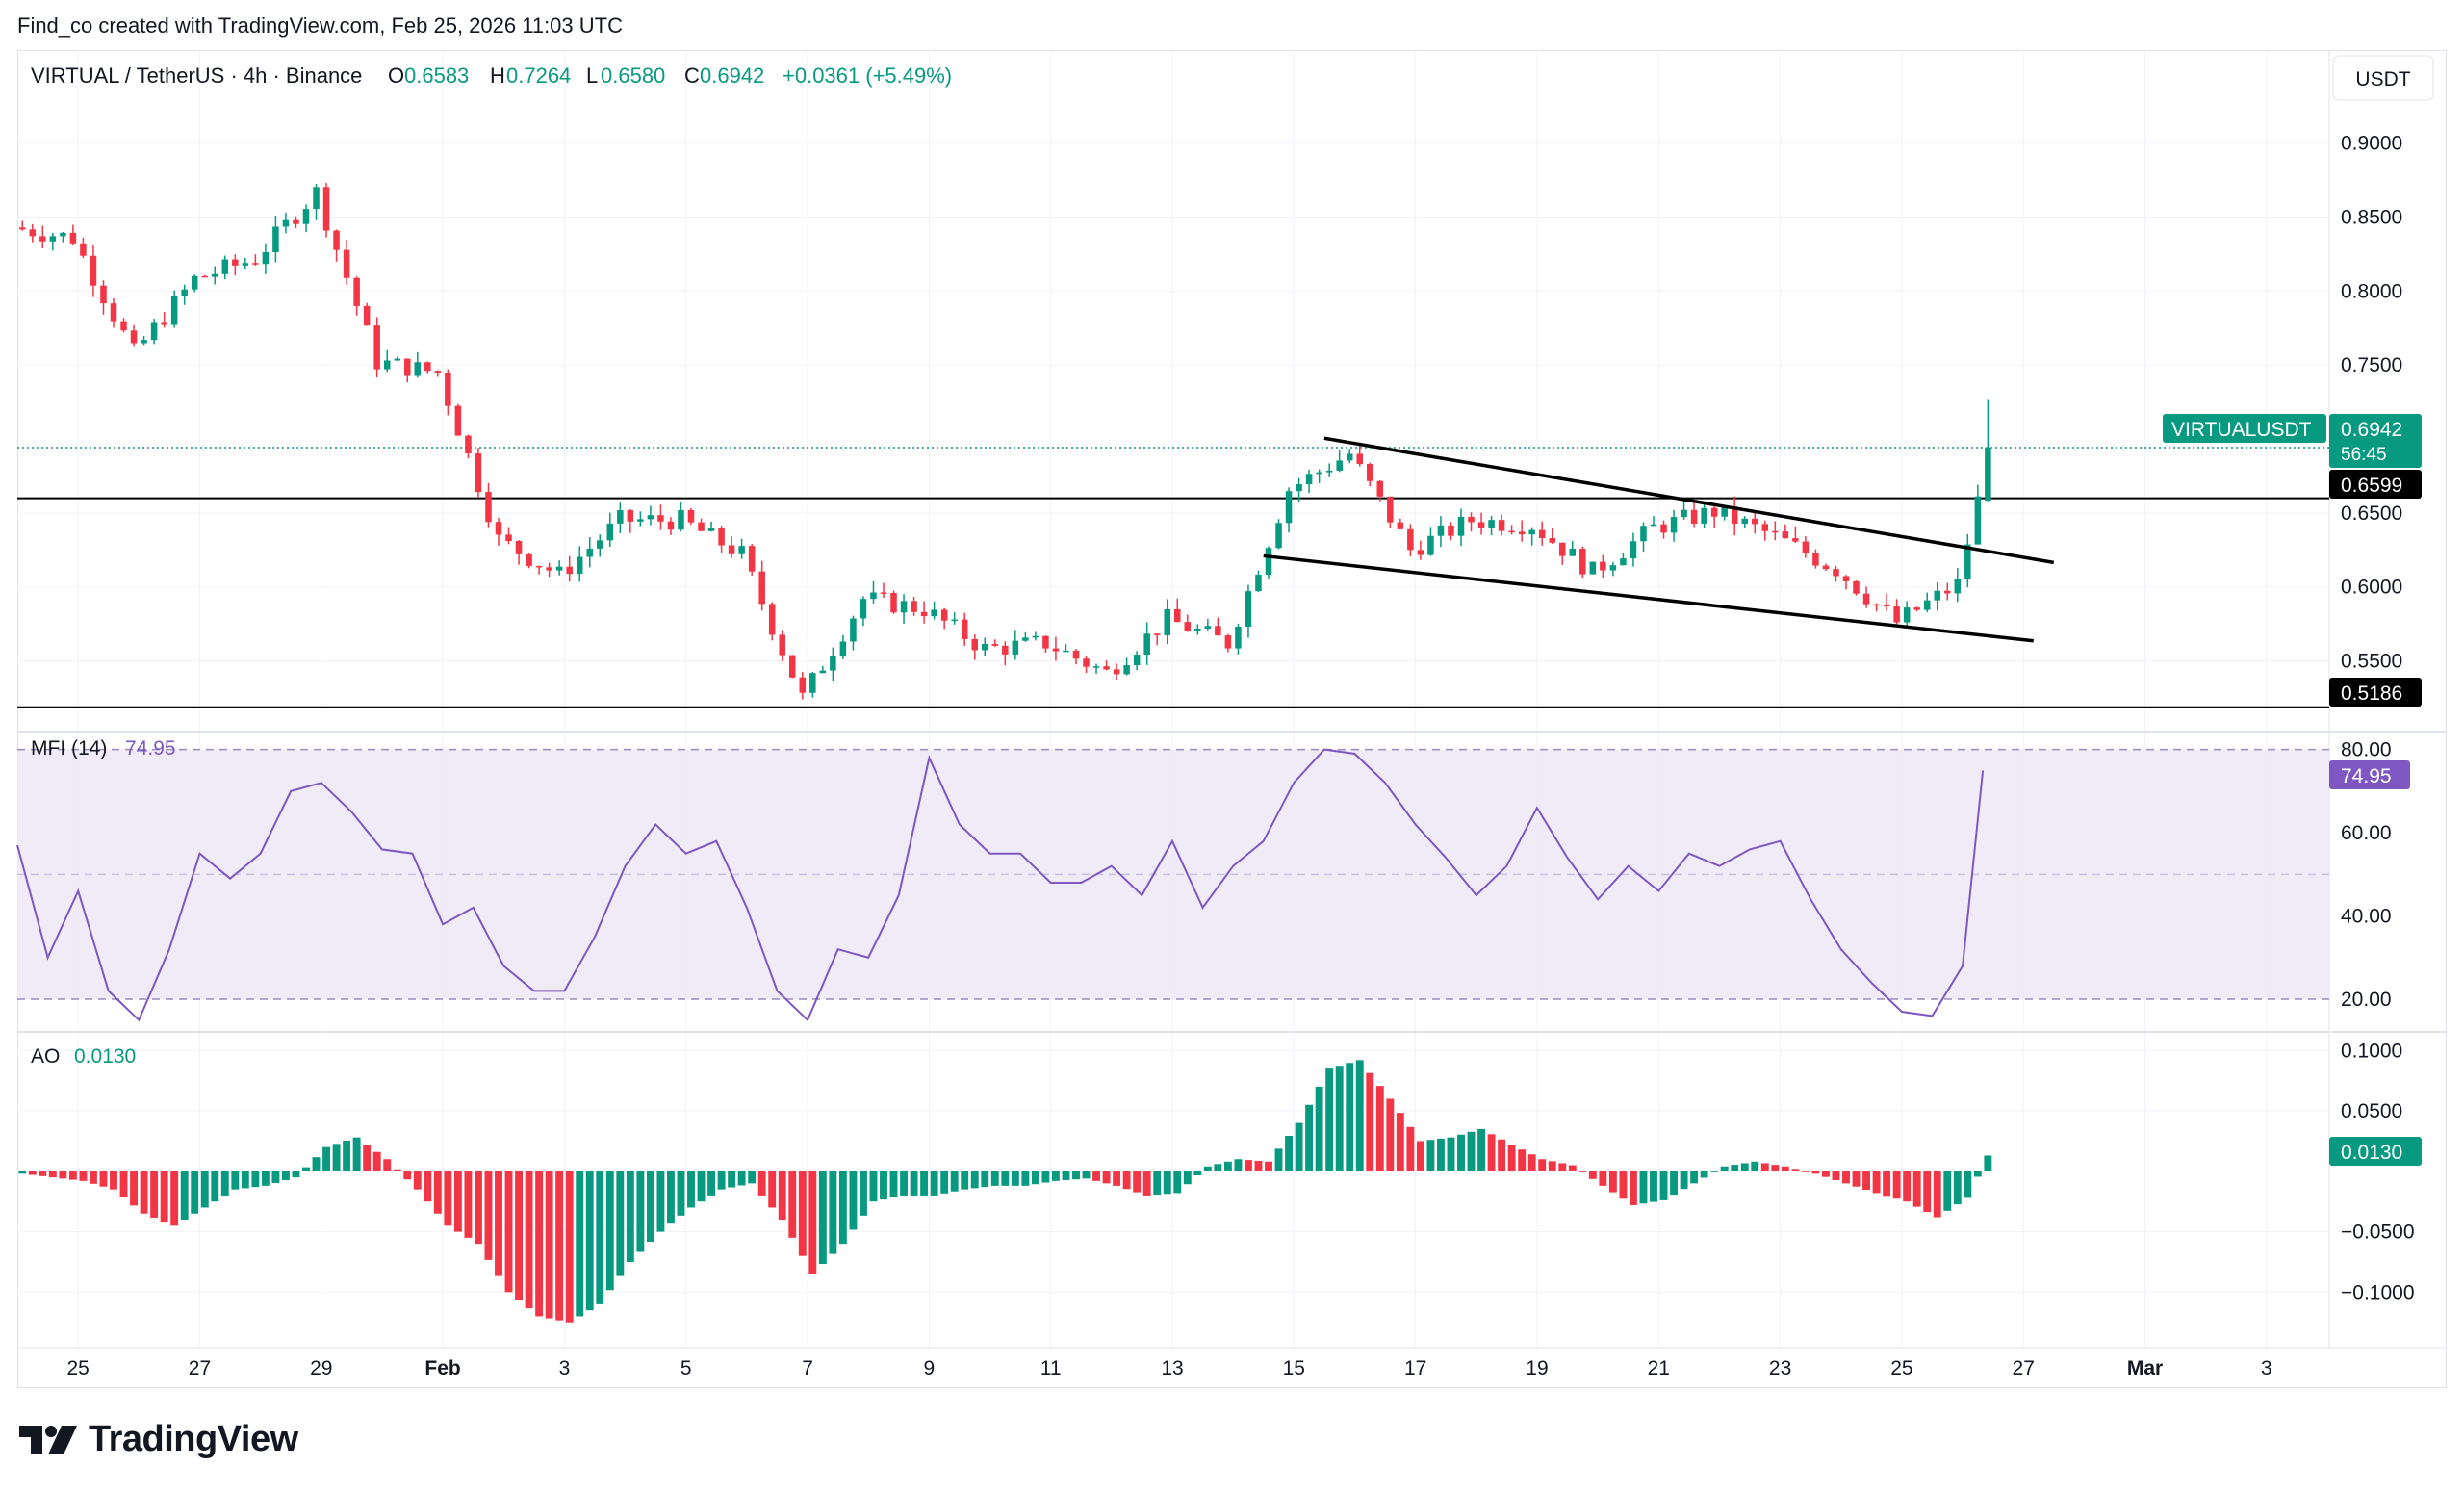  I want to click on ao-label: AO, so click(45, 1056).